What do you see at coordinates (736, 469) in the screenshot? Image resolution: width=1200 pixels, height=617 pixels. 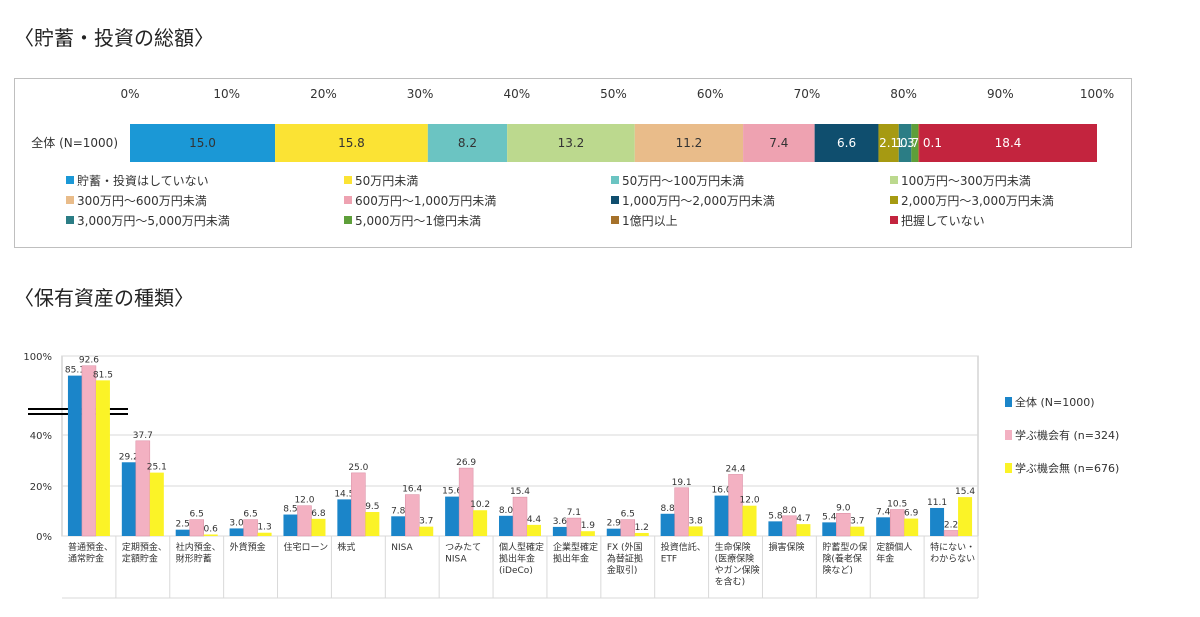 I see `bar-value-label: 24.4` at bounding box center [736, 469].